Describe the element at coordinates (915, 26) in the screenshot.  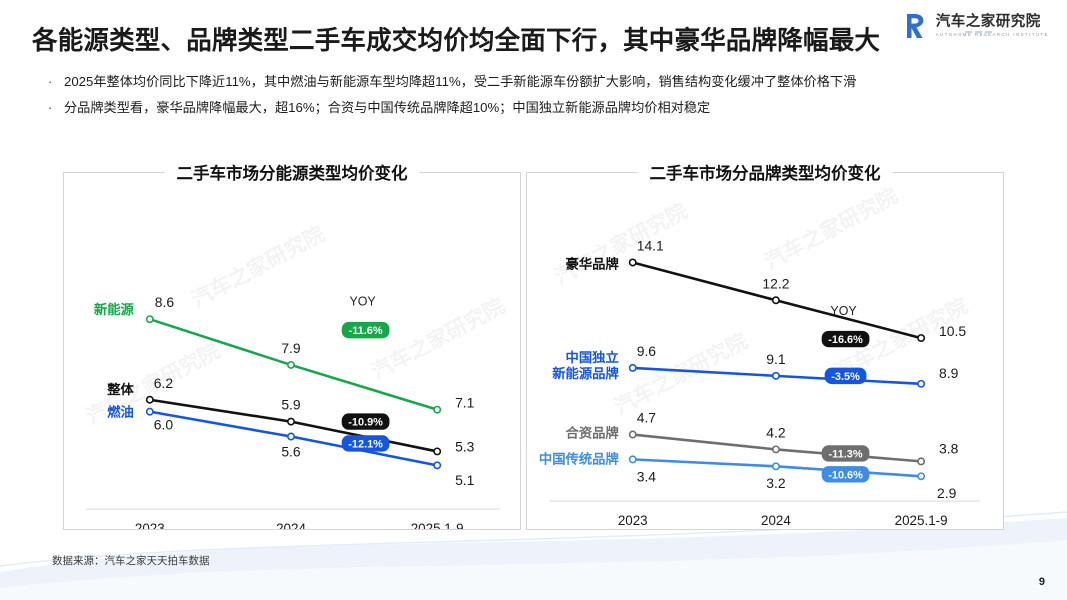
I see `autohome-logo-icon` at that location.